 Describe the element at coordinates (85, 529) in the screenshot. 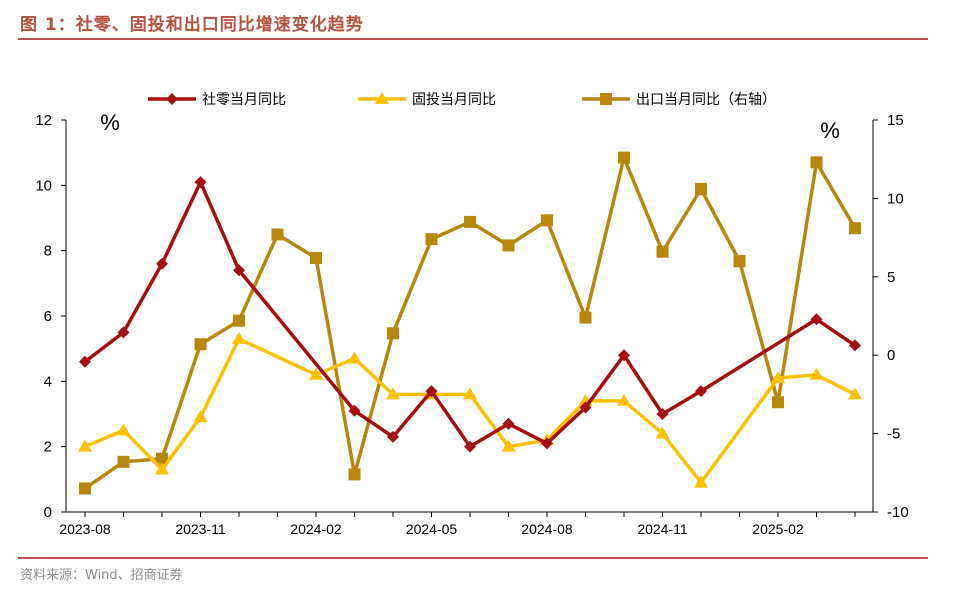

I see `x-tick-label: 2023-08` at that location.